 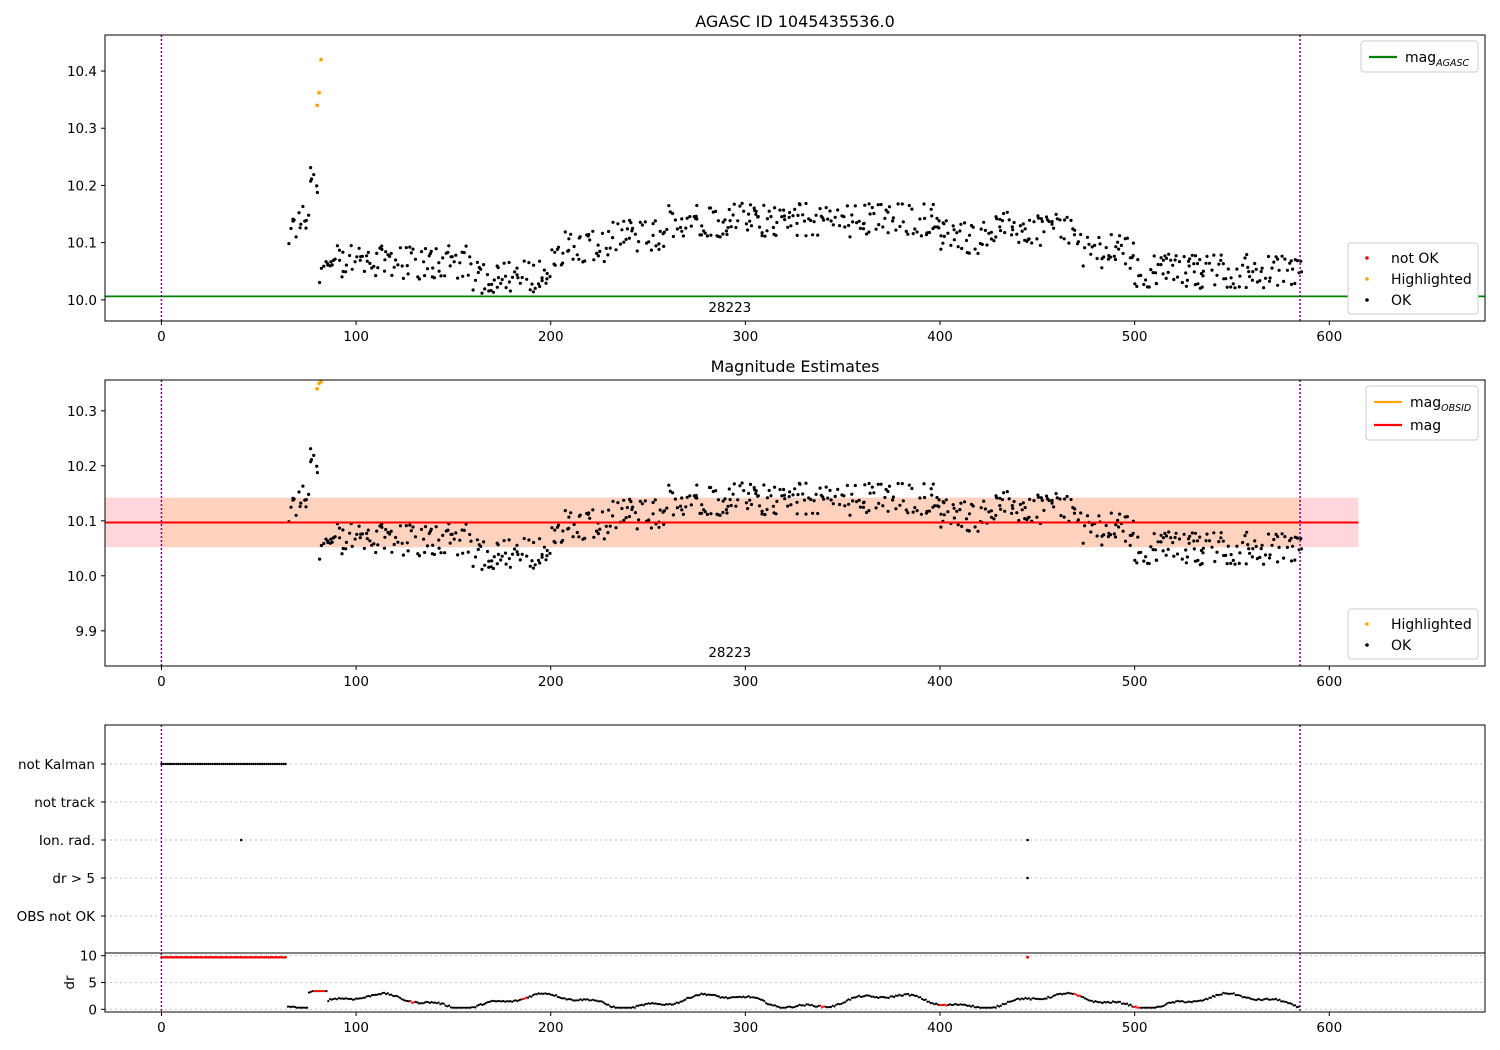 I want to click on legend-dot-swatch, so click(x=1367, y=258).